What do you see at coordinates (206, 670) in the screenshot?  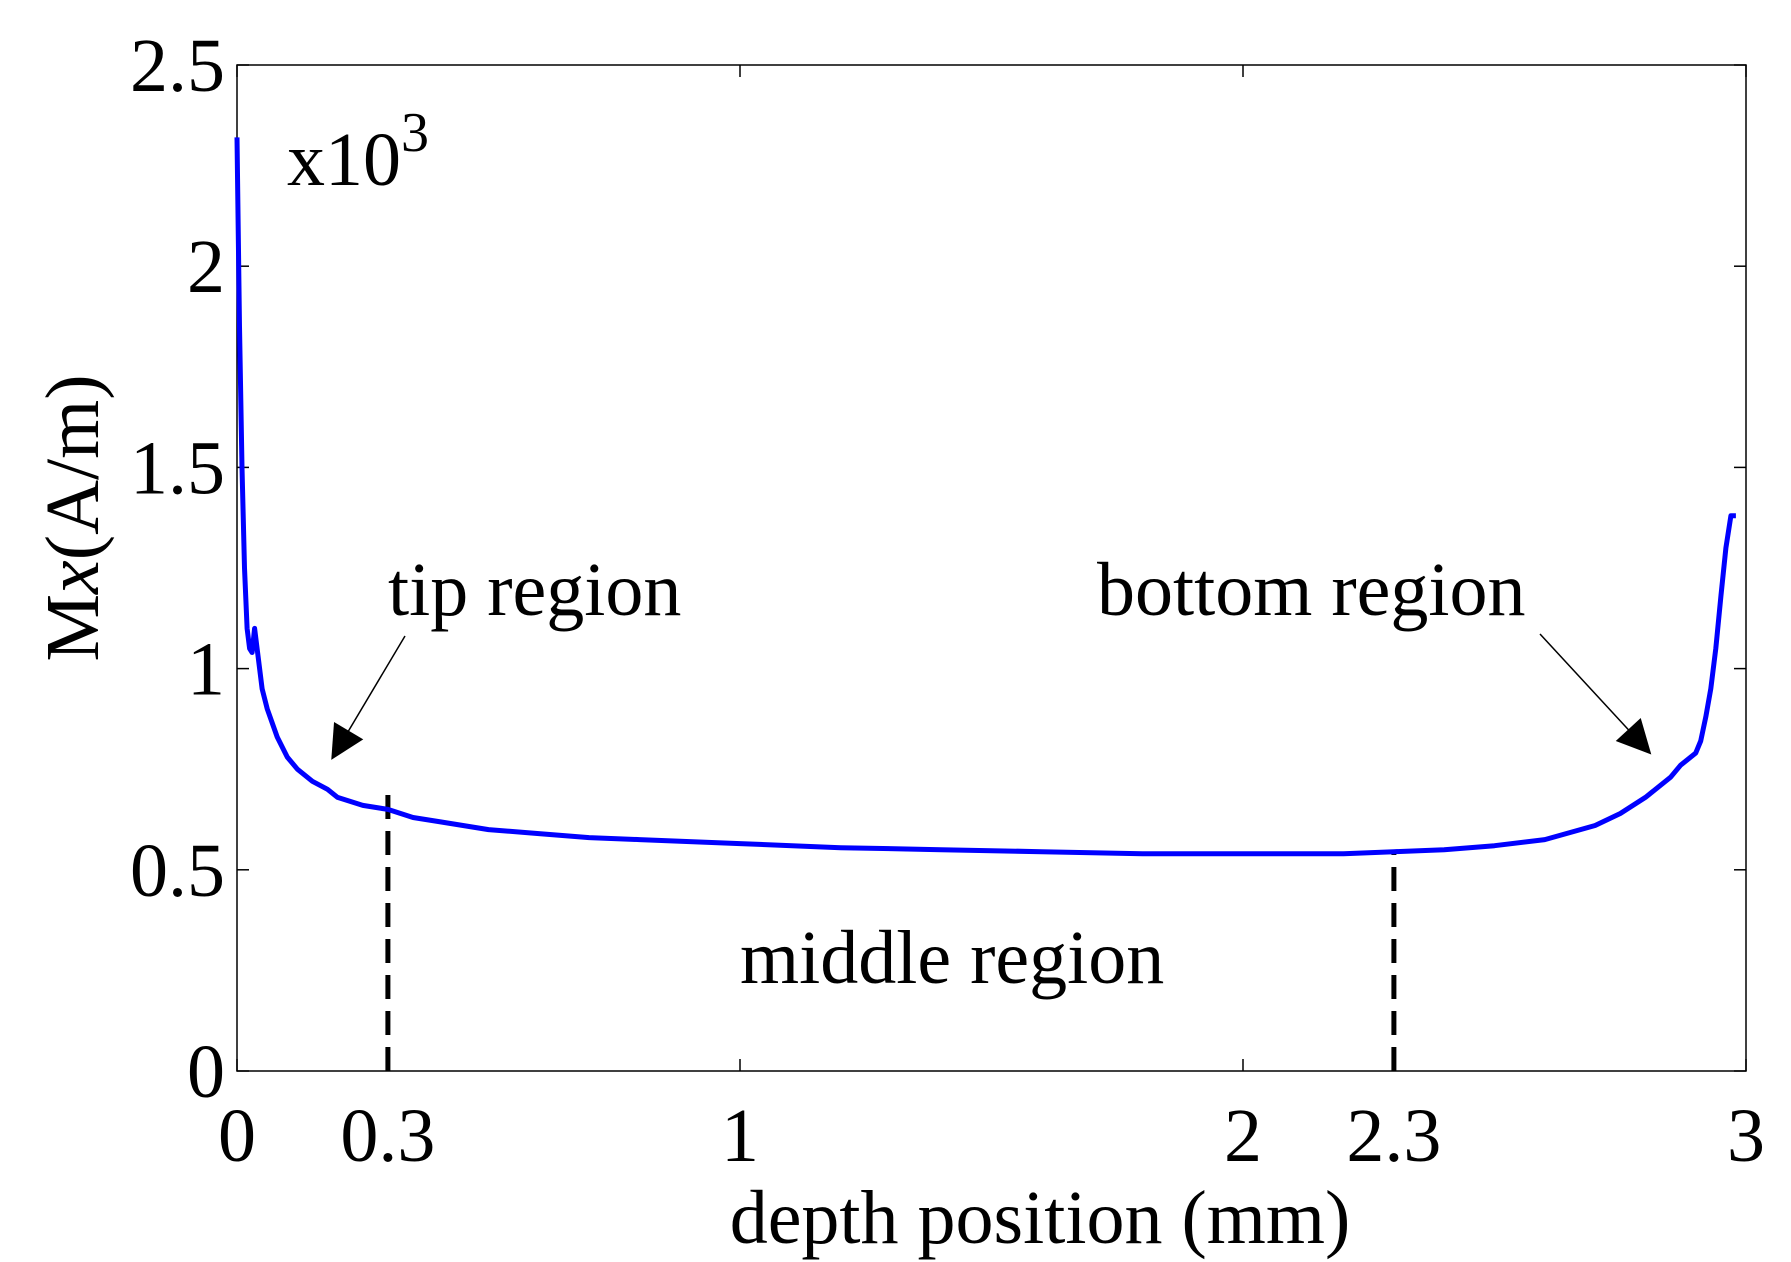 I see `y-tick-label: 1` at bounding box center [206, 670].